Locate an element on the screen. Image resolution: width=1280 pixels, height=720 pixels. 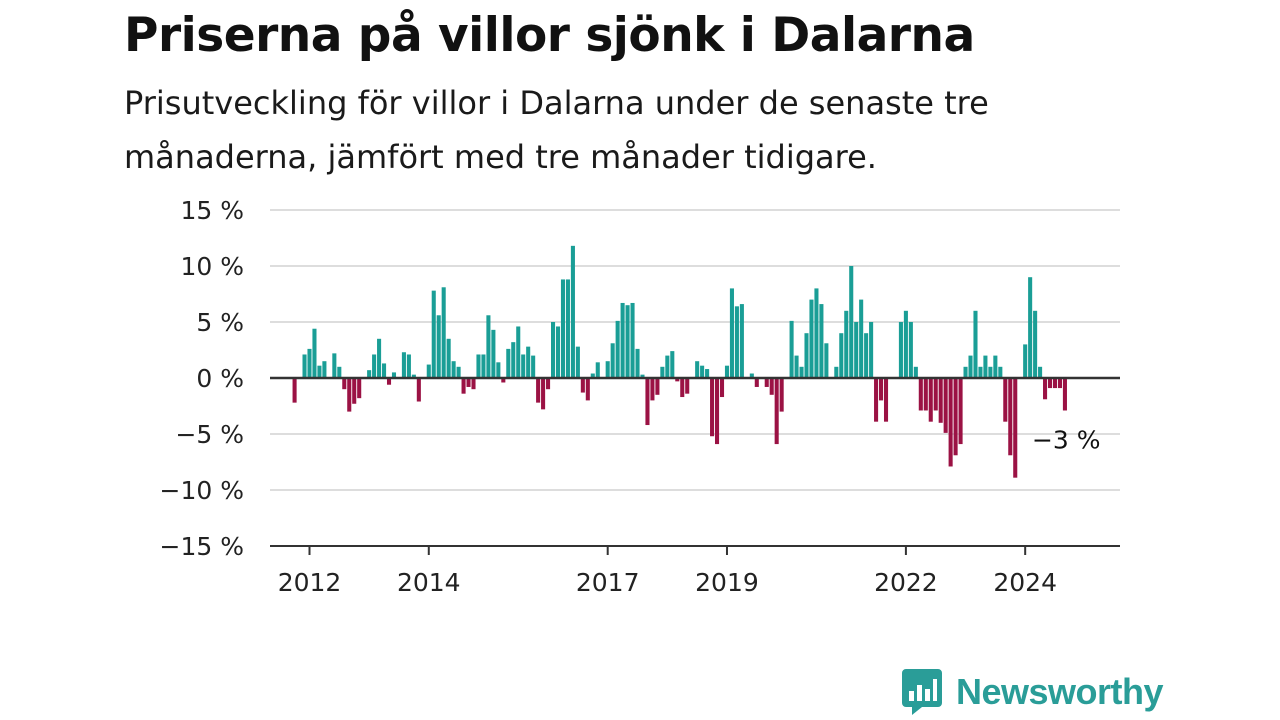
x-tick-label: 2019 is located at coordinates (727, 582).